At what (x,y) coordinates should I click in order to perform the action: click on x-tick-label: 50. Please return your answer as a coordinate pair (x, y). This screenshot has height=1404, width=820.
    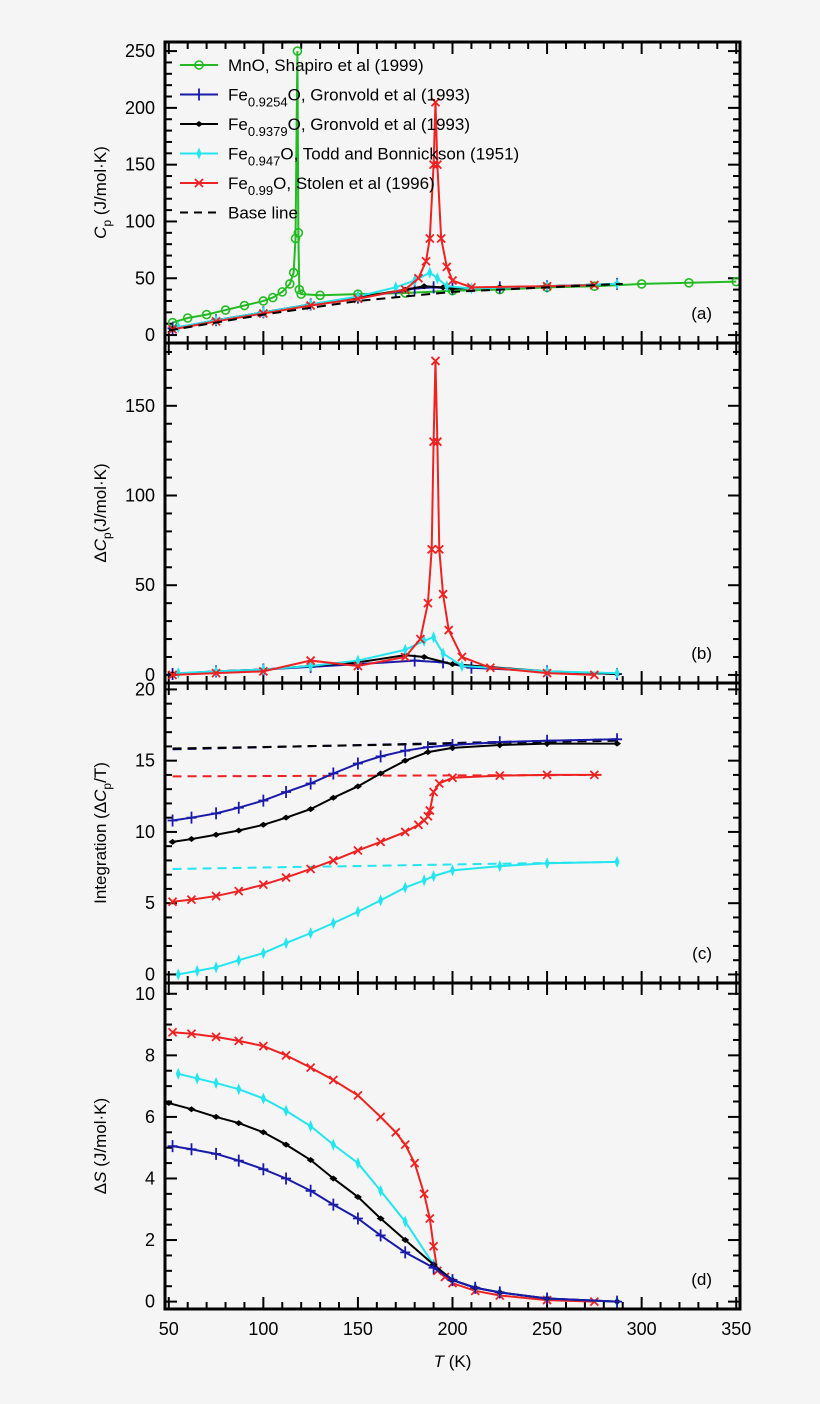
    Looking at the image, I should click on (169, 1329).